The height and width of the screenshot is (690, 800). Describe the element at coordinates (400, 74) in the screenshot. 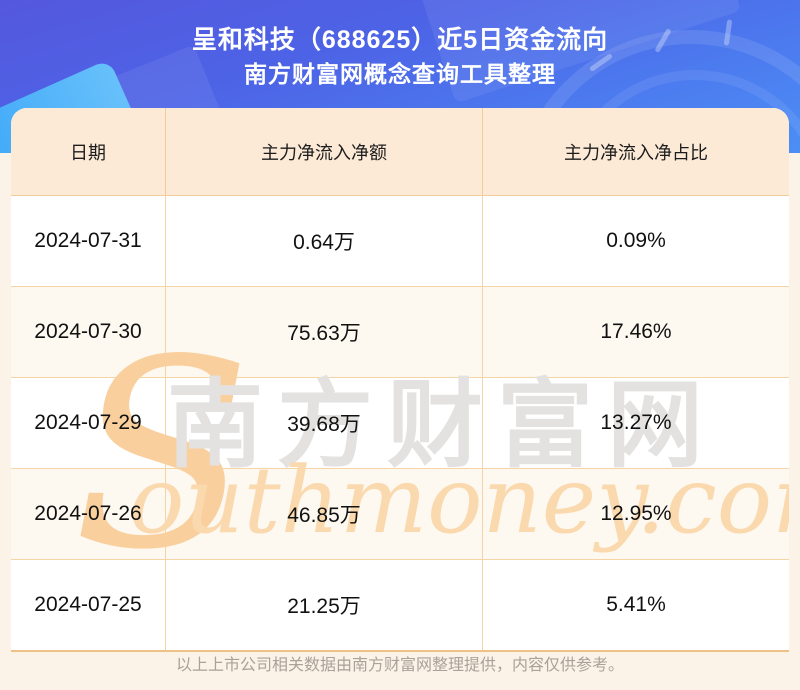

I see `page-subtitle: 南方财富网概念查询工具整理` at that location.